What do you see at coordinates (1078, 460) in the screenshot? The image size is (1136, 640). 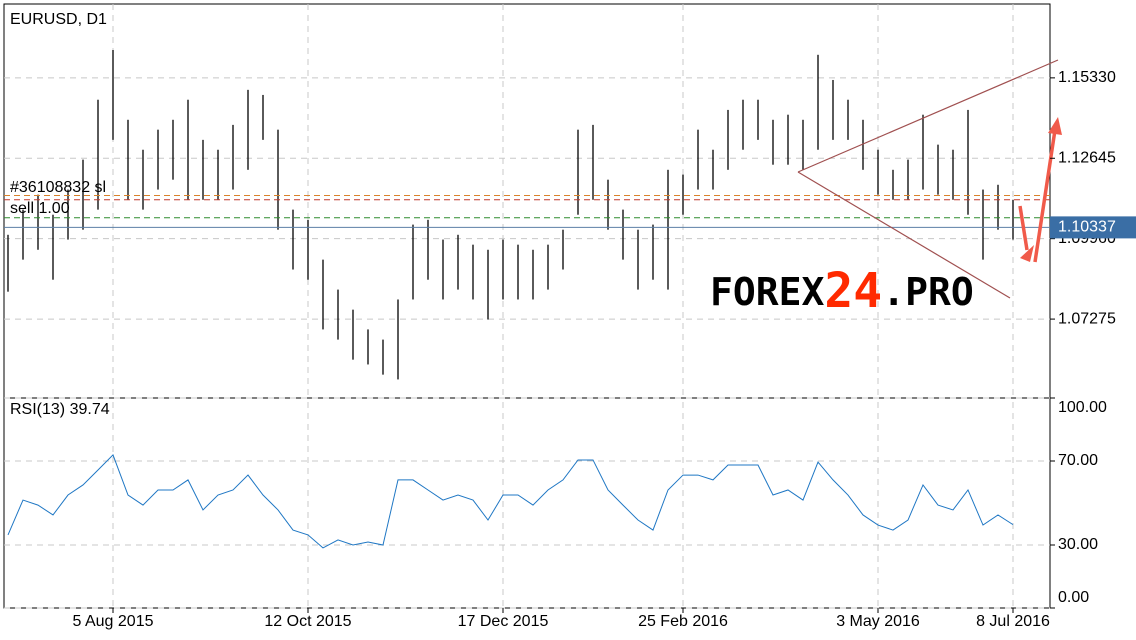 I see `y-tick-label: 70.00` at bounding box center [1078, 460].